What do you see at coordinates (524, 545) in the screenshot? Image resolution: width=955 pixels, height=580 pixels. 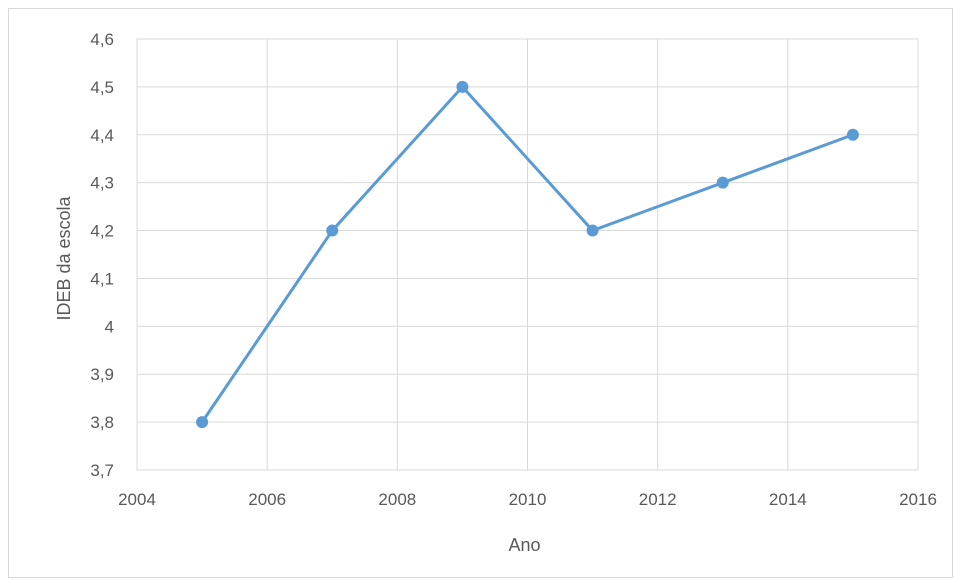 I see `x-axis-title: Ano` at bounding box center [524, 545].